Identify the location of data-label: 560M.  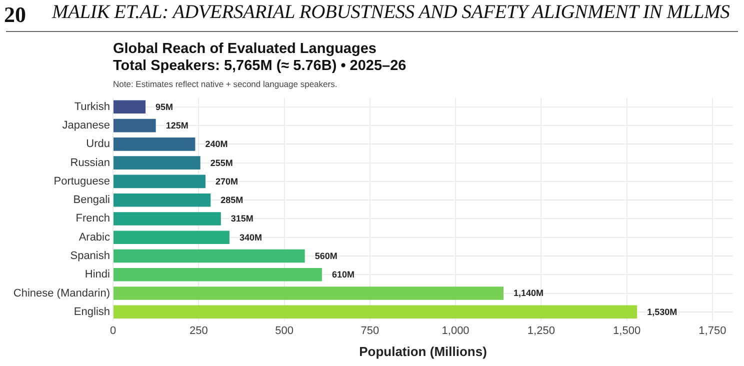
(326, 255).